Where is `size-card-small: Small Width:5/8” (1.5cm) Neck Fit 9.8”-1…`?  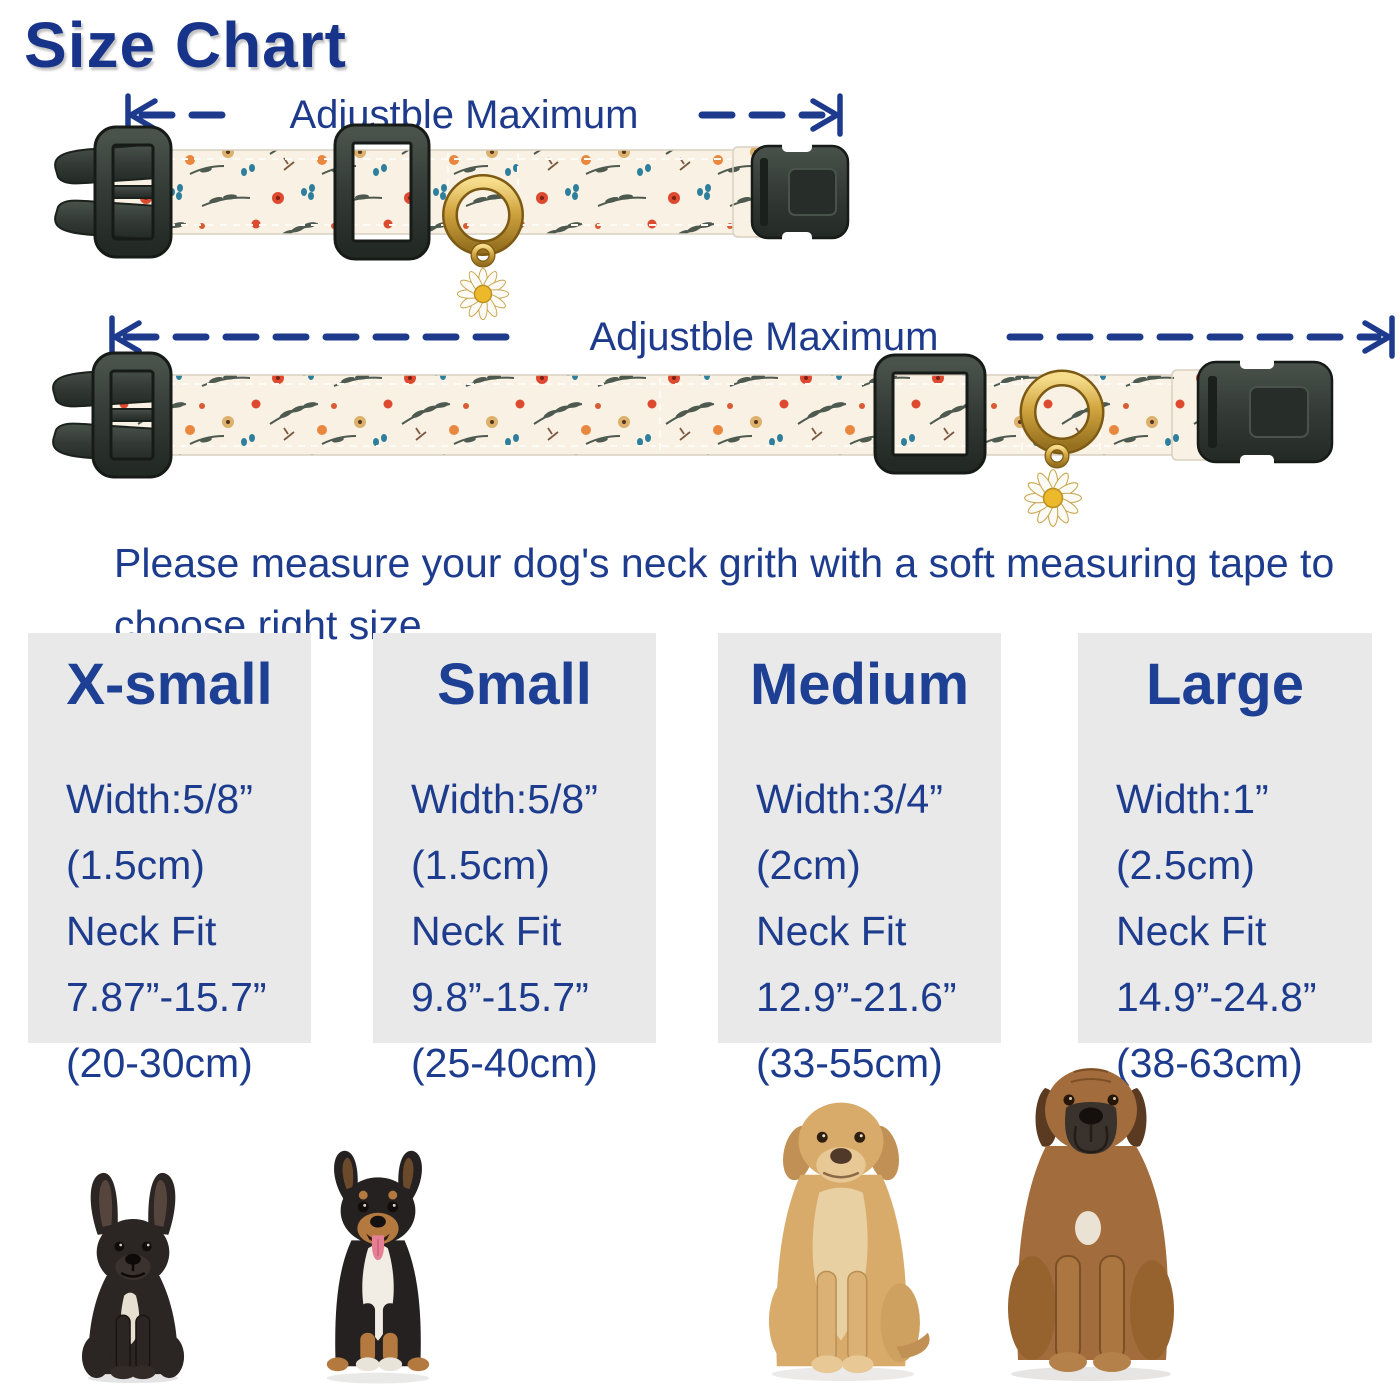 size-card-small: Small Width:5/8” (1.5cm) Neck Fit 9.8”-1… is located at coordinates (514, 859).